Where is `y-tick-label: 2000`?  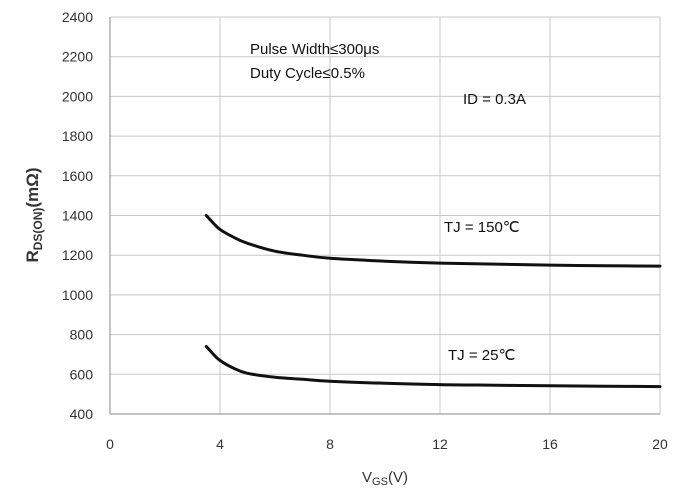 y-tick-label: 2000 is located at coordinates (77, 96).